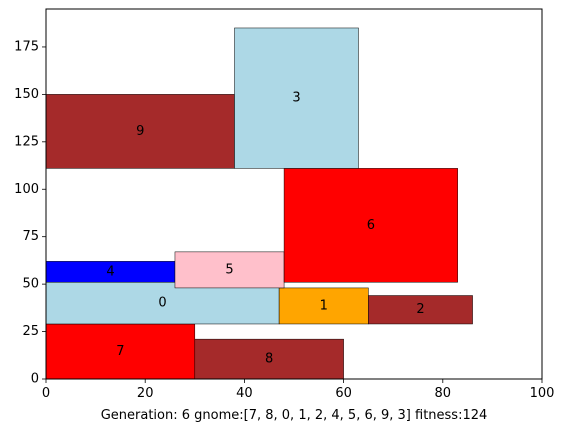  Describe the element at coordinates (35, 379) in the screenshot. I see `y-tick-label: 0` at that location.